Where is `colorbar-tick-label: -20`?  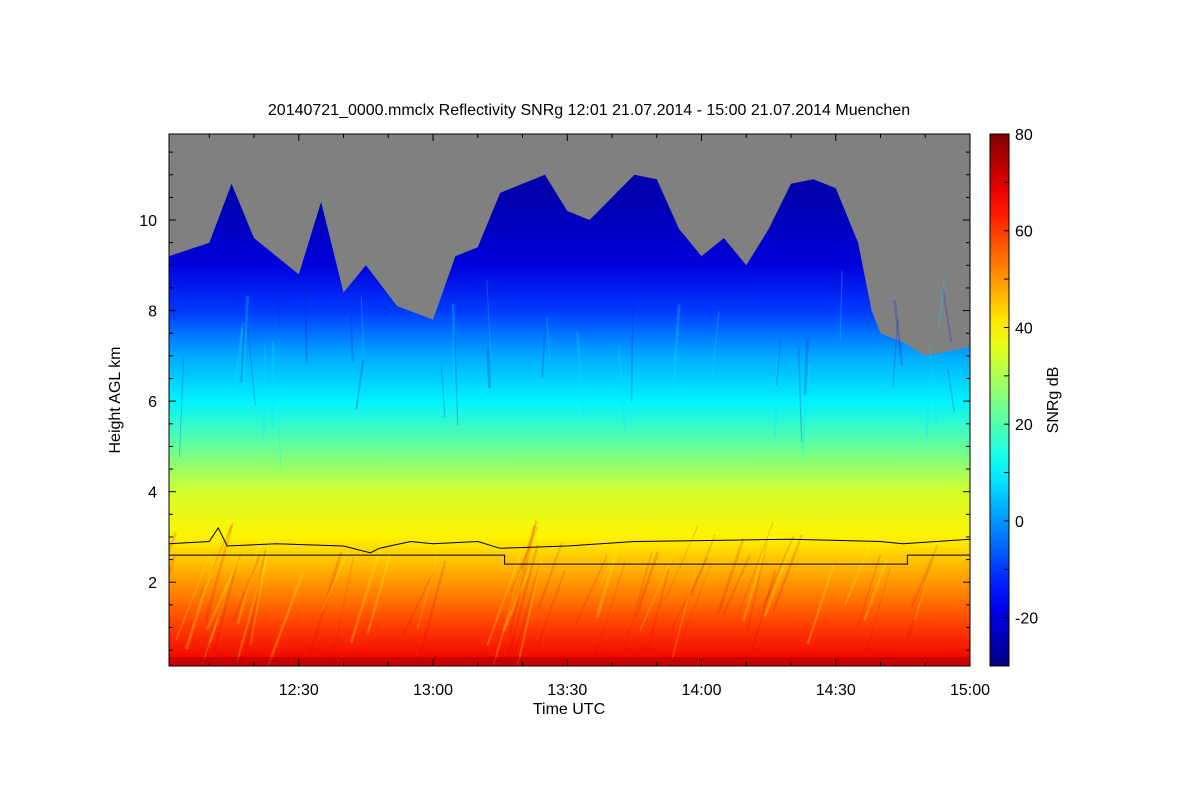 colorbar-tick-label: -20 is located at coordinates (1026, 619).